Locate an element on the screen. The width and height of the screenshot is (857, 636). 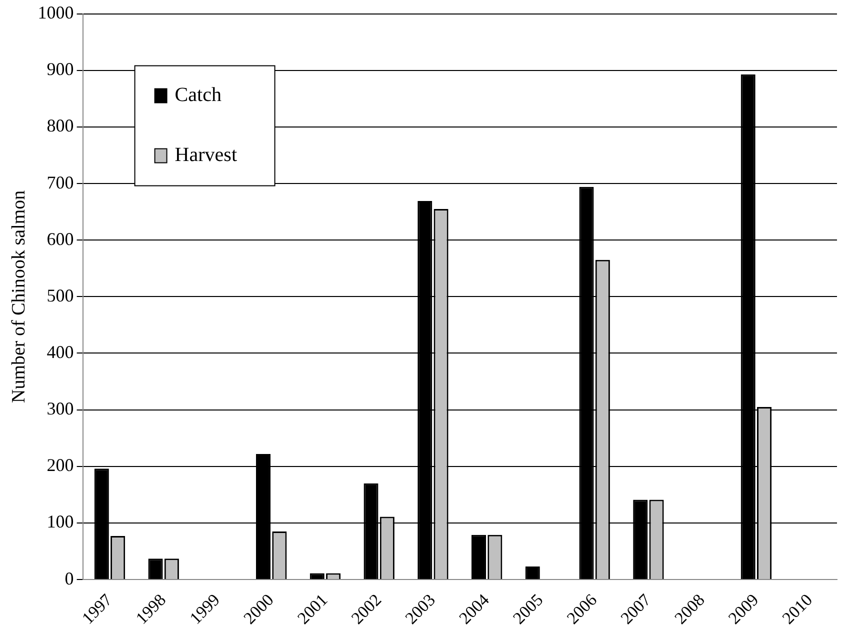
y-tick-label: 800 is located at coordinates (60, 126).